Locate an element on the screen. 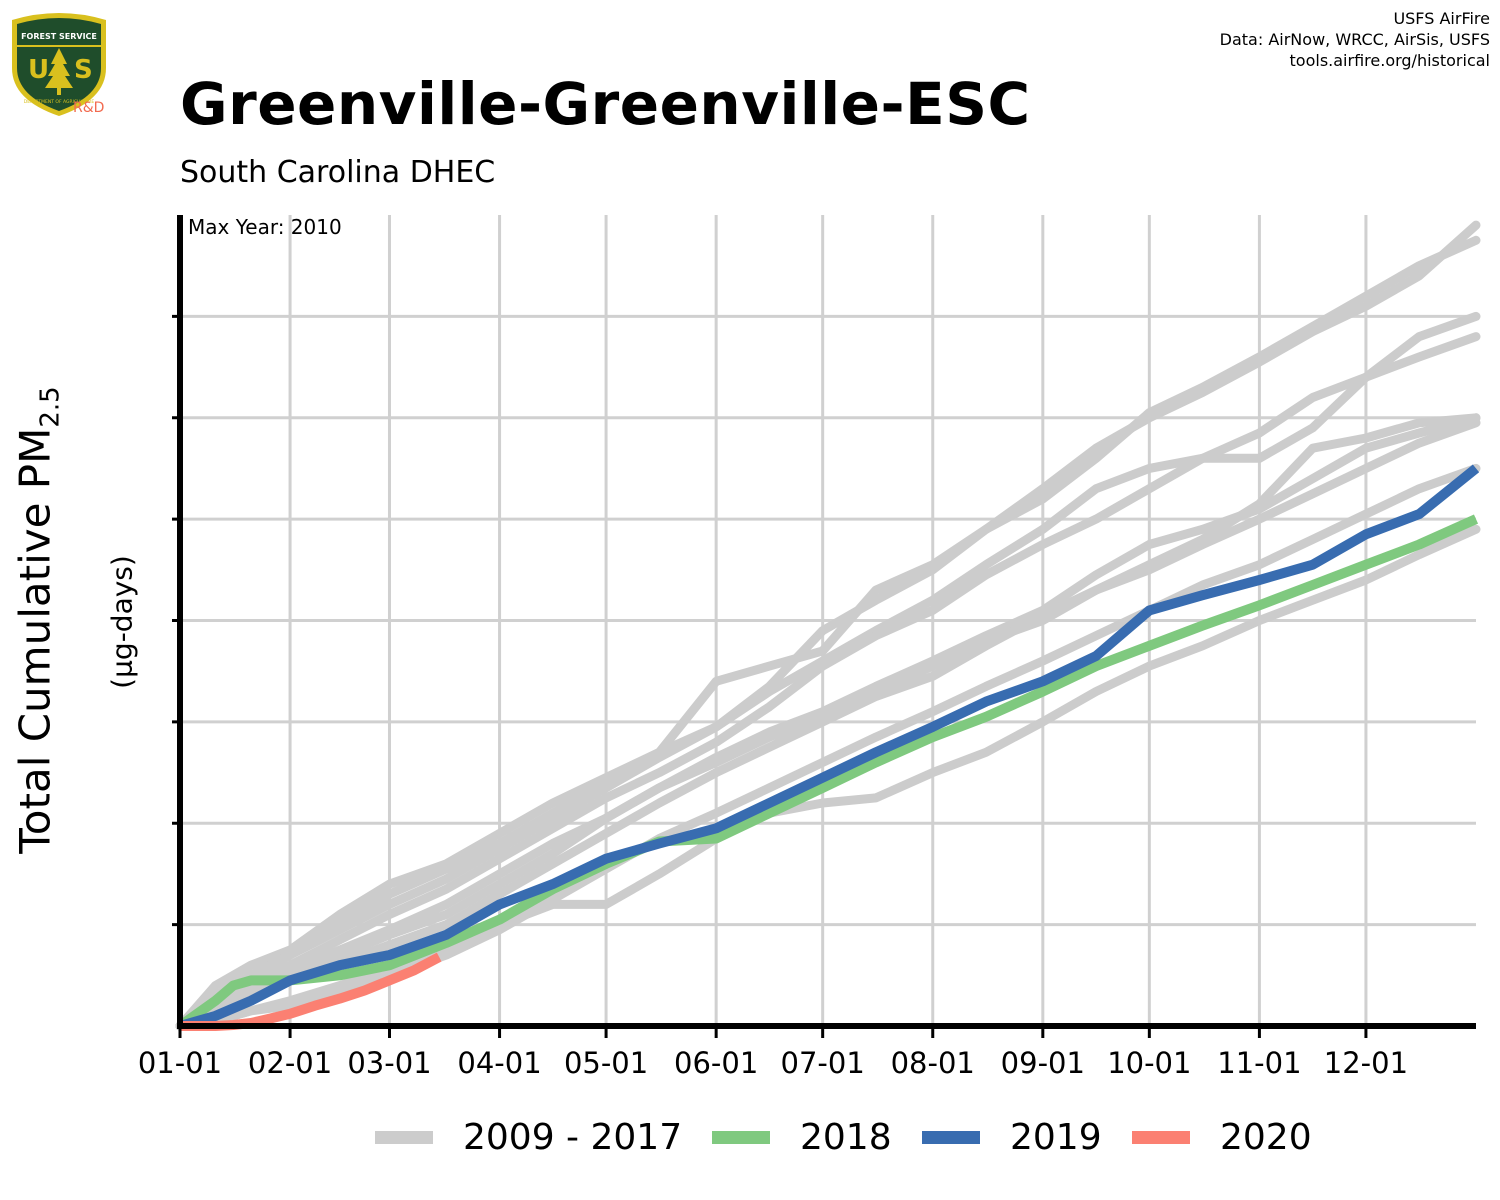 Image resolution: width=1500 pixels, height=1200 pixels. x-tick-label: 12-01 is located at coordinates (1366, 1063).